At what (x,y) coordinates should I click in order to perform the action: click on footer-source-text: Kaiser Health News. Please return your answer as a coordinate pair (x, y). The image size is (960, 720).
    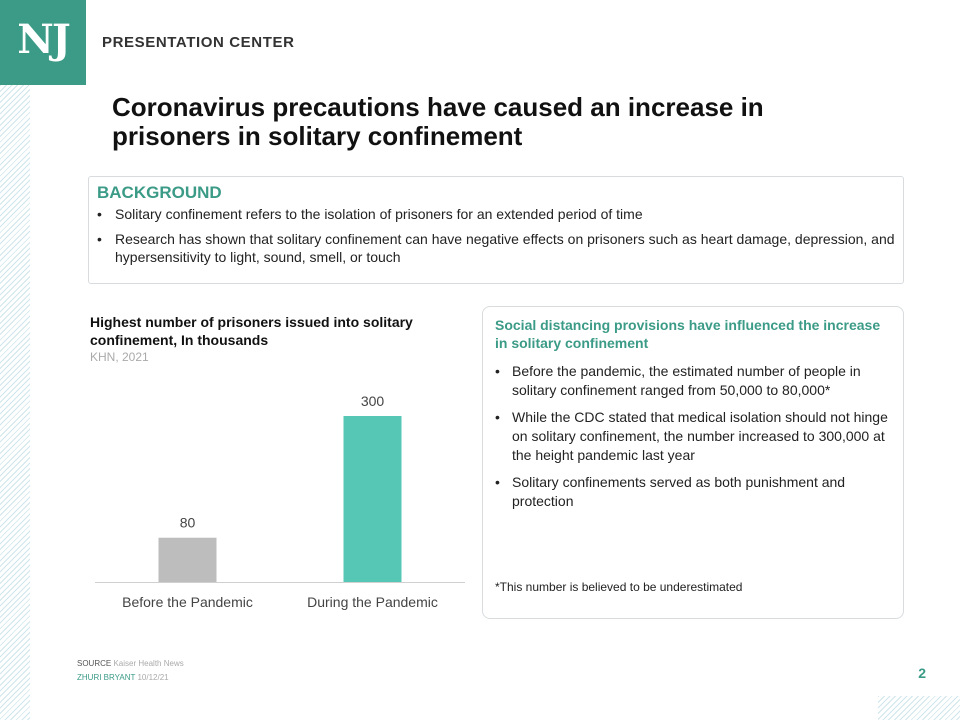
    Looking at the image, I should click on (148, 663).